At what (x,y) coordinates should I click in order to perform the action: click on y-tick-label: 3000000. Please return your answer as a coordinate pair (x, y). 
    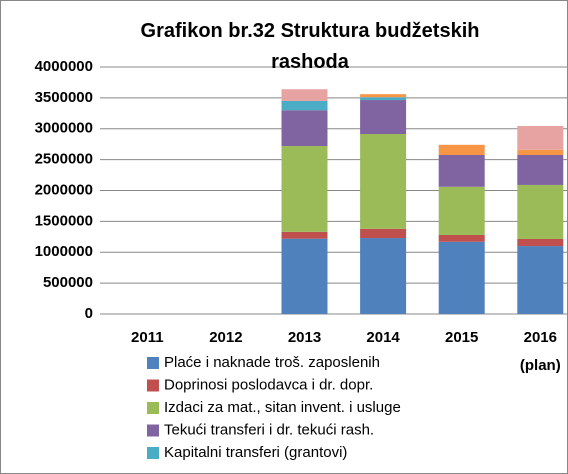
    Looking at the image, I should click on (64, 128).